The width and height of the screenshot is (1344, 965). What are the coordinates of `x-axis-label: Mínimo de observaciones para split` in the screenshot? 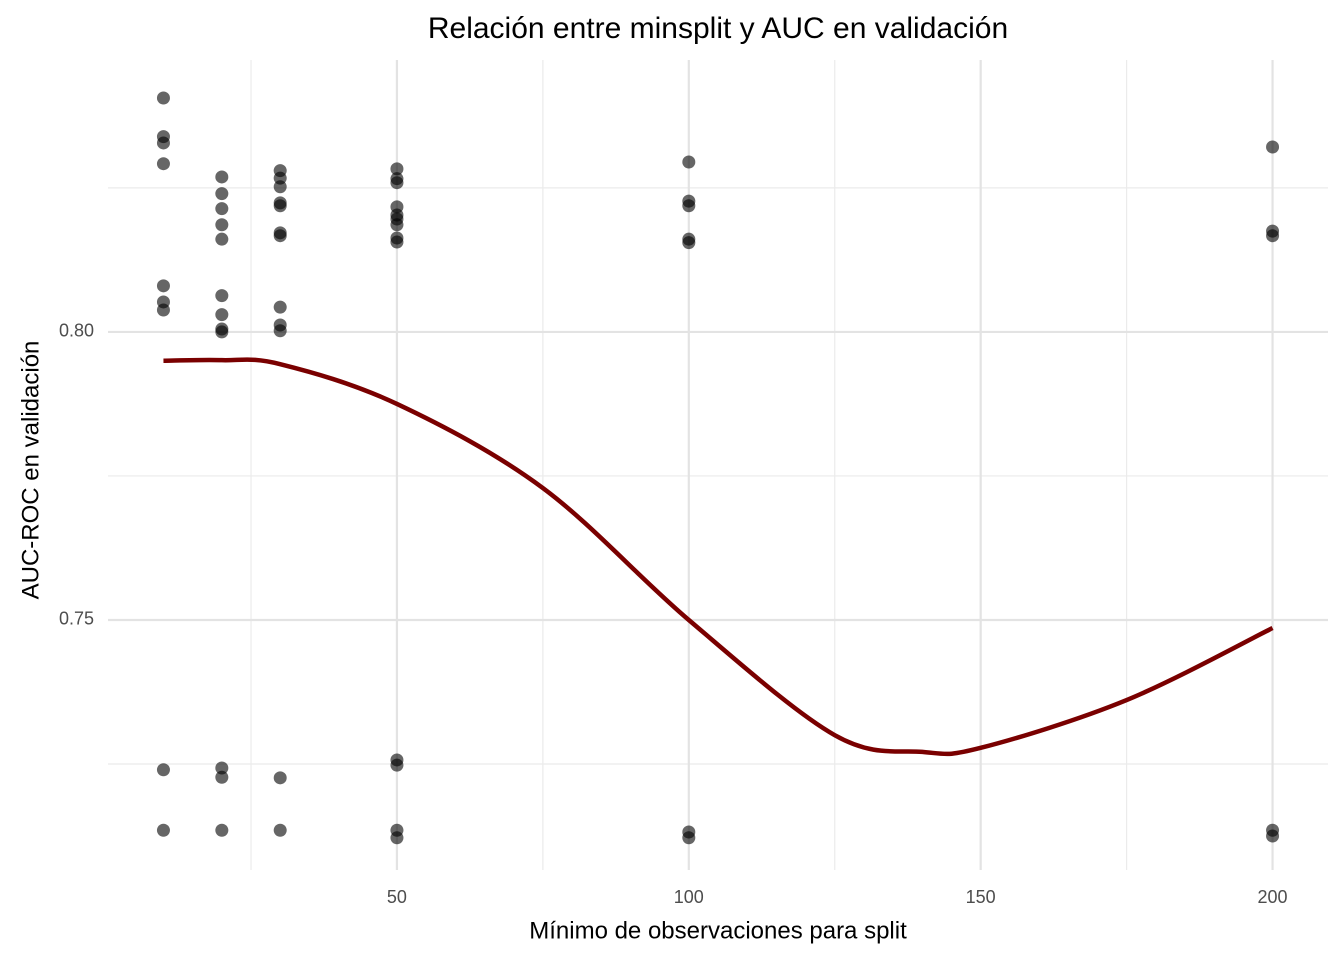 It's located at (718, 930).